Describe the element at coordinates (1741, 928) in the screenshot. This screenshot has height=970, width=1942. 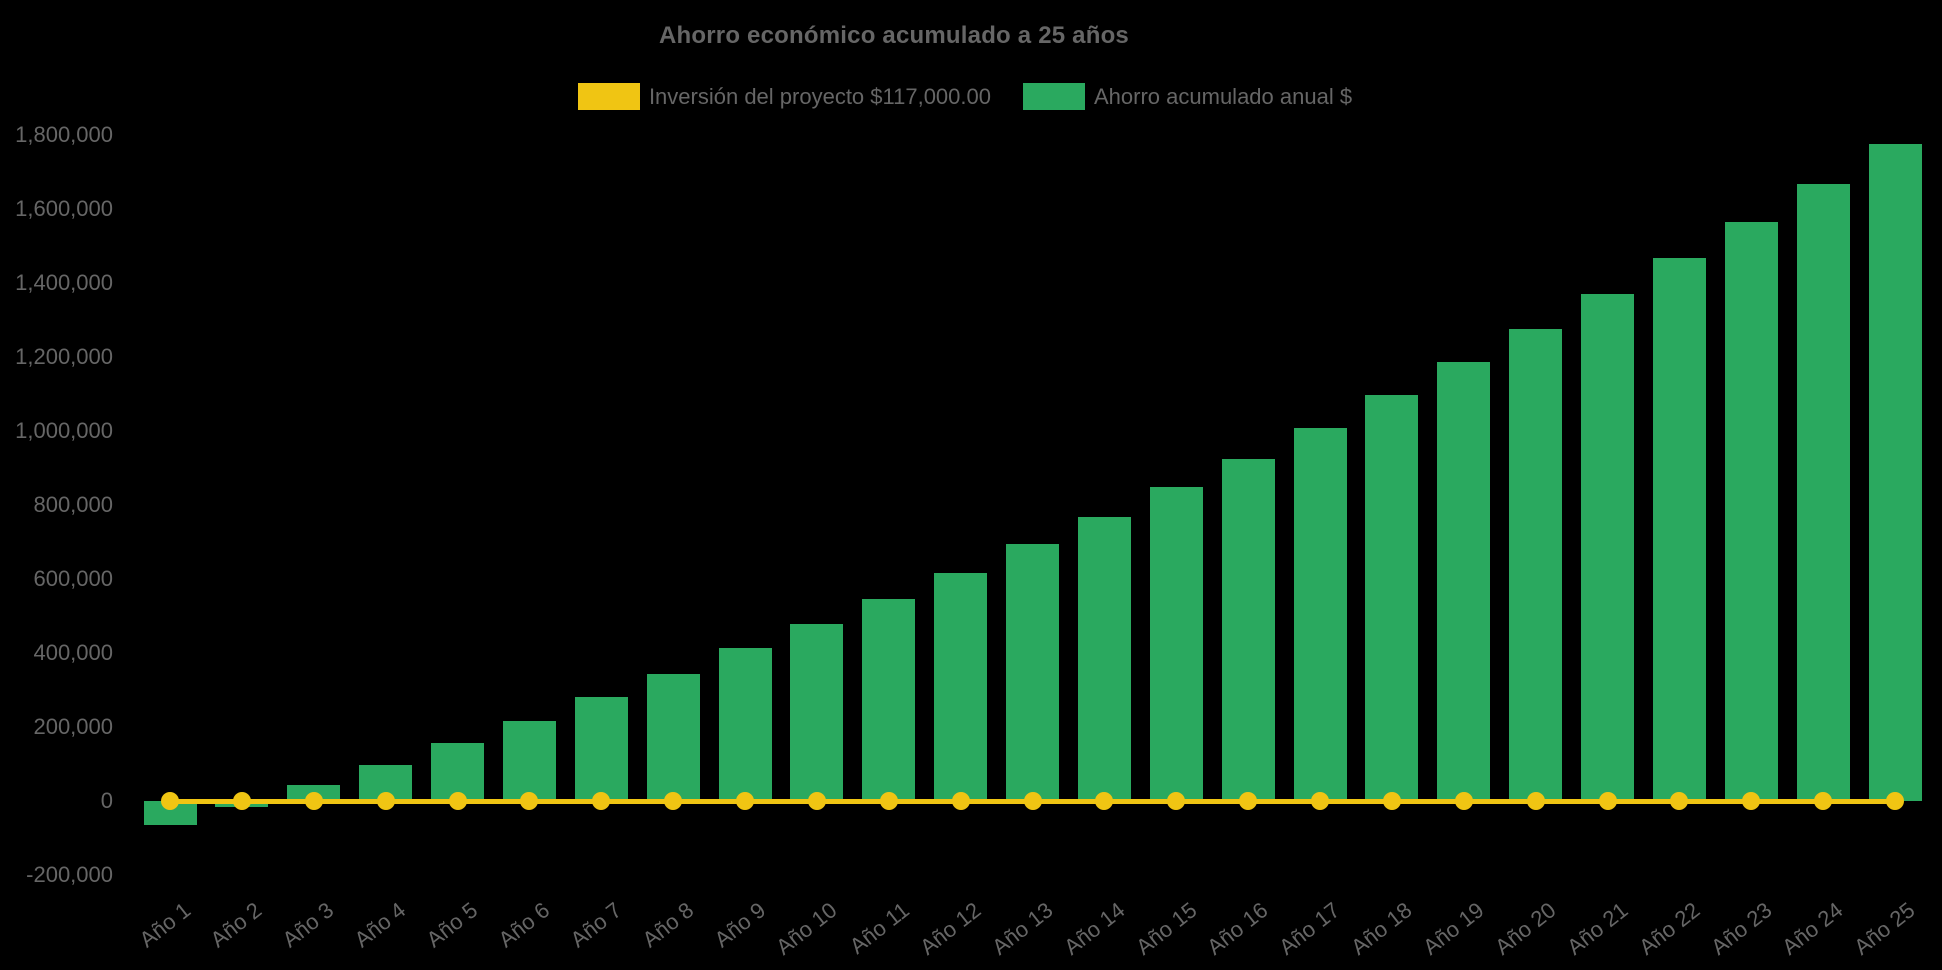
I see `x-tick-label: Año 23` at that location.